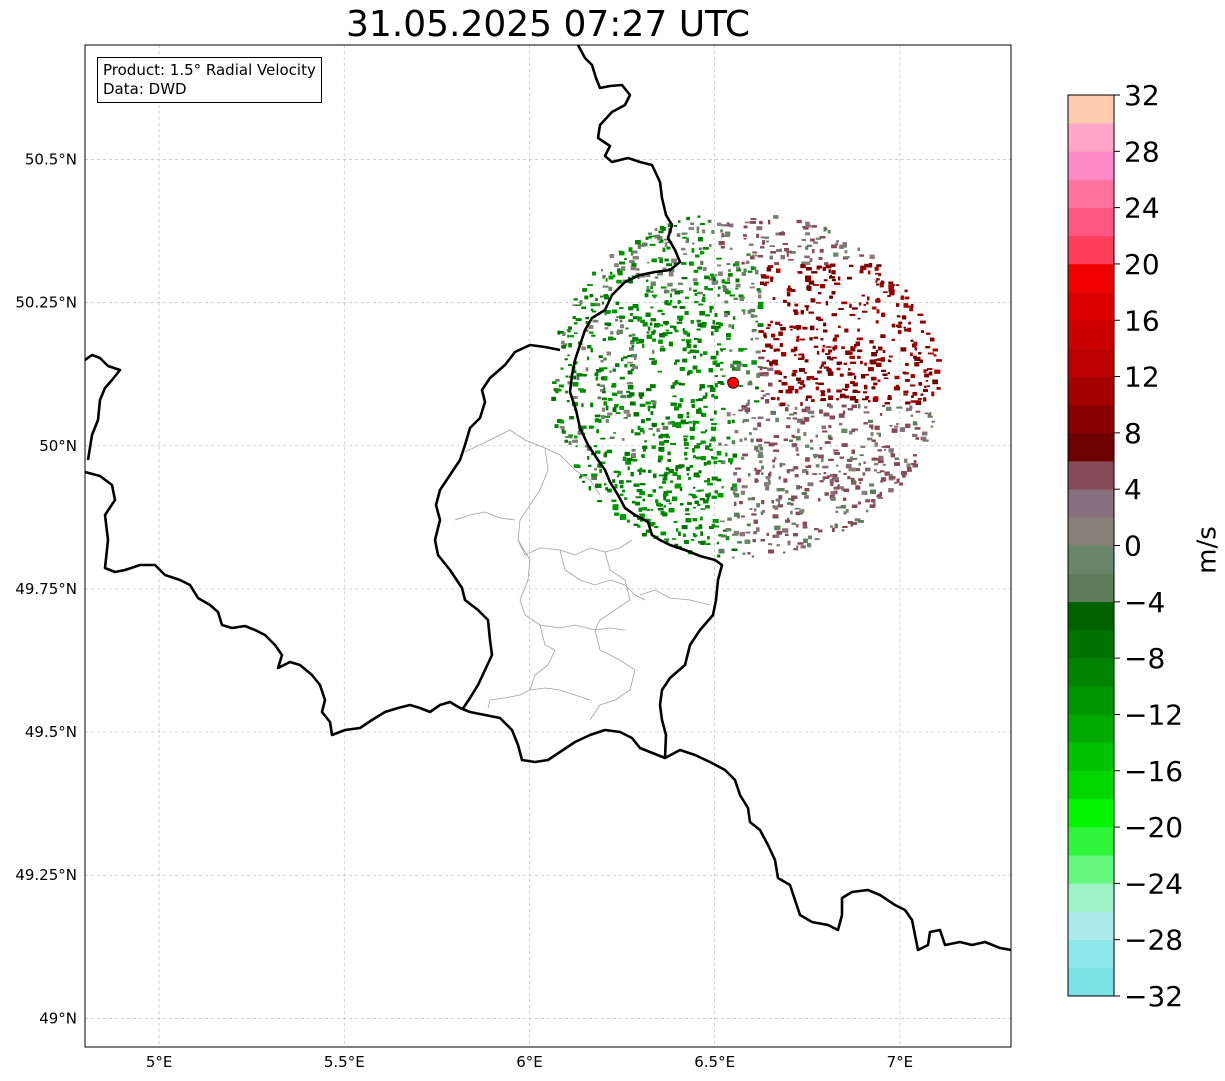 This screenshot has height=1081, width=1225. I want to click on colorbar-segment, so click(1091, 616).